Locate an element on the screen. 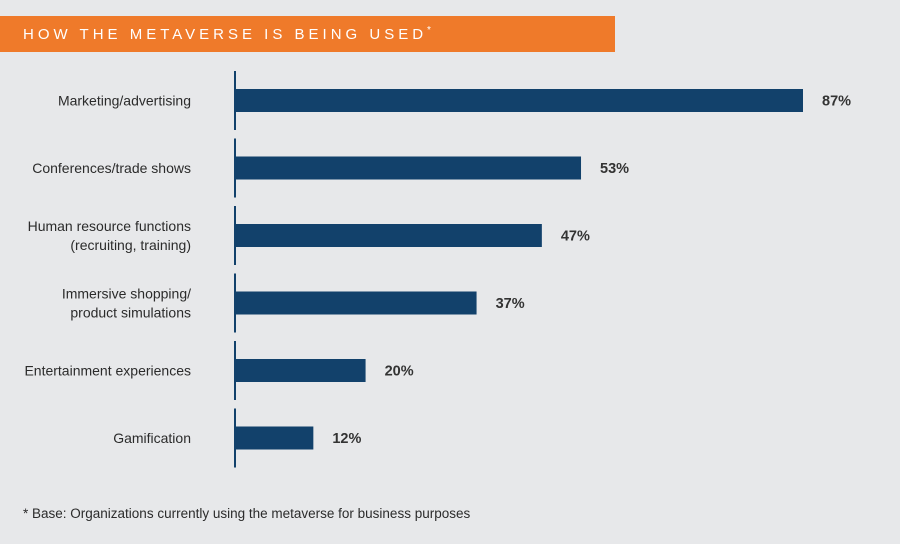 Image resolution: width=900 pixels, height=544 pixels. category-label-line: product simulations is located at coordinates (130, 313).